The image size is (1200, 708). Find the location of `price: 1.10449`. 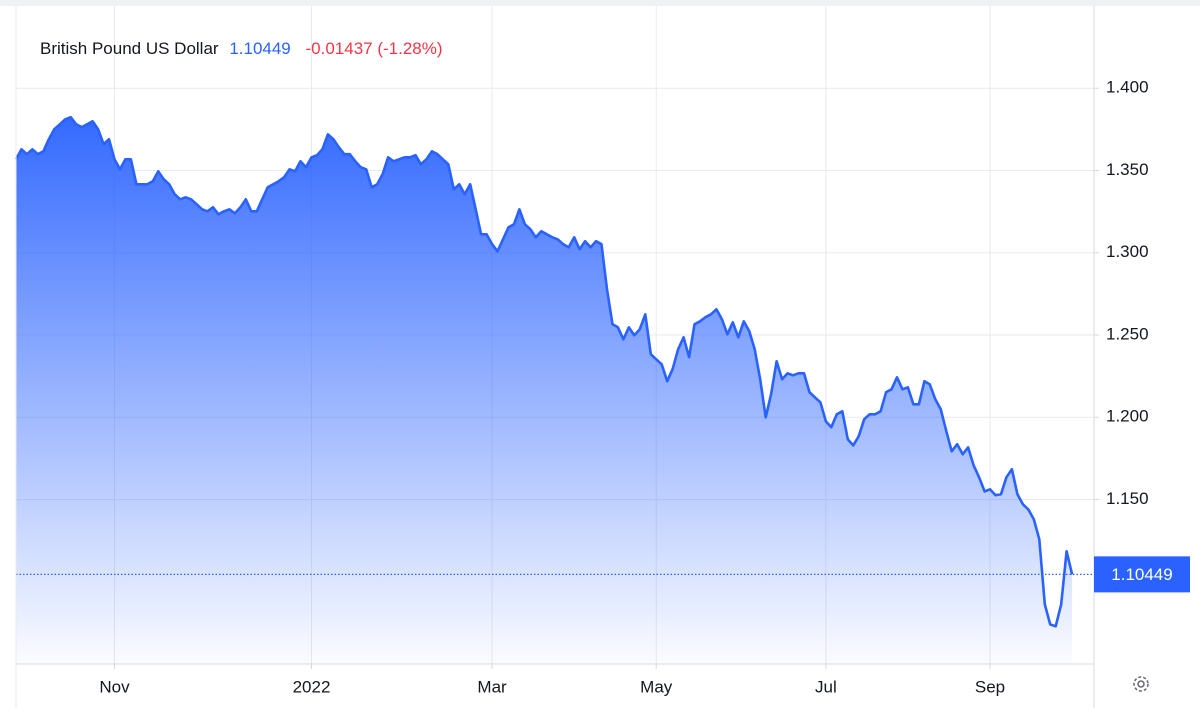

price: 1.10449 is located at coordinates (259, 48).